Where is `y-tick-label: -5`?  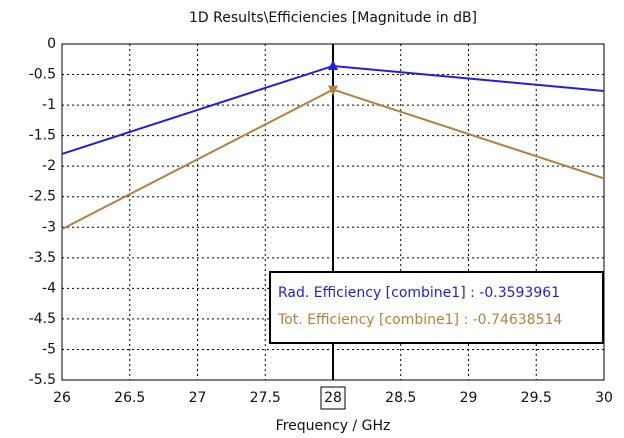 y-tick-label: -5 is located at coordinates (49, 349).